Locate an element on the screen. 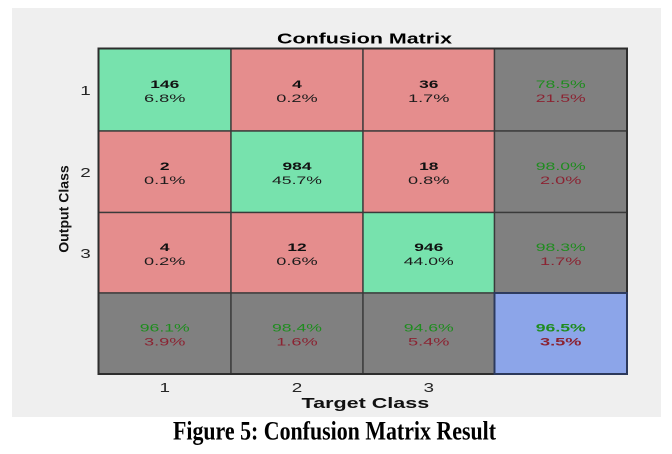 Image resolution: width=672 pixels, height=454 pixels. svg-text: 44.0% is located at coordinates (429, 262).